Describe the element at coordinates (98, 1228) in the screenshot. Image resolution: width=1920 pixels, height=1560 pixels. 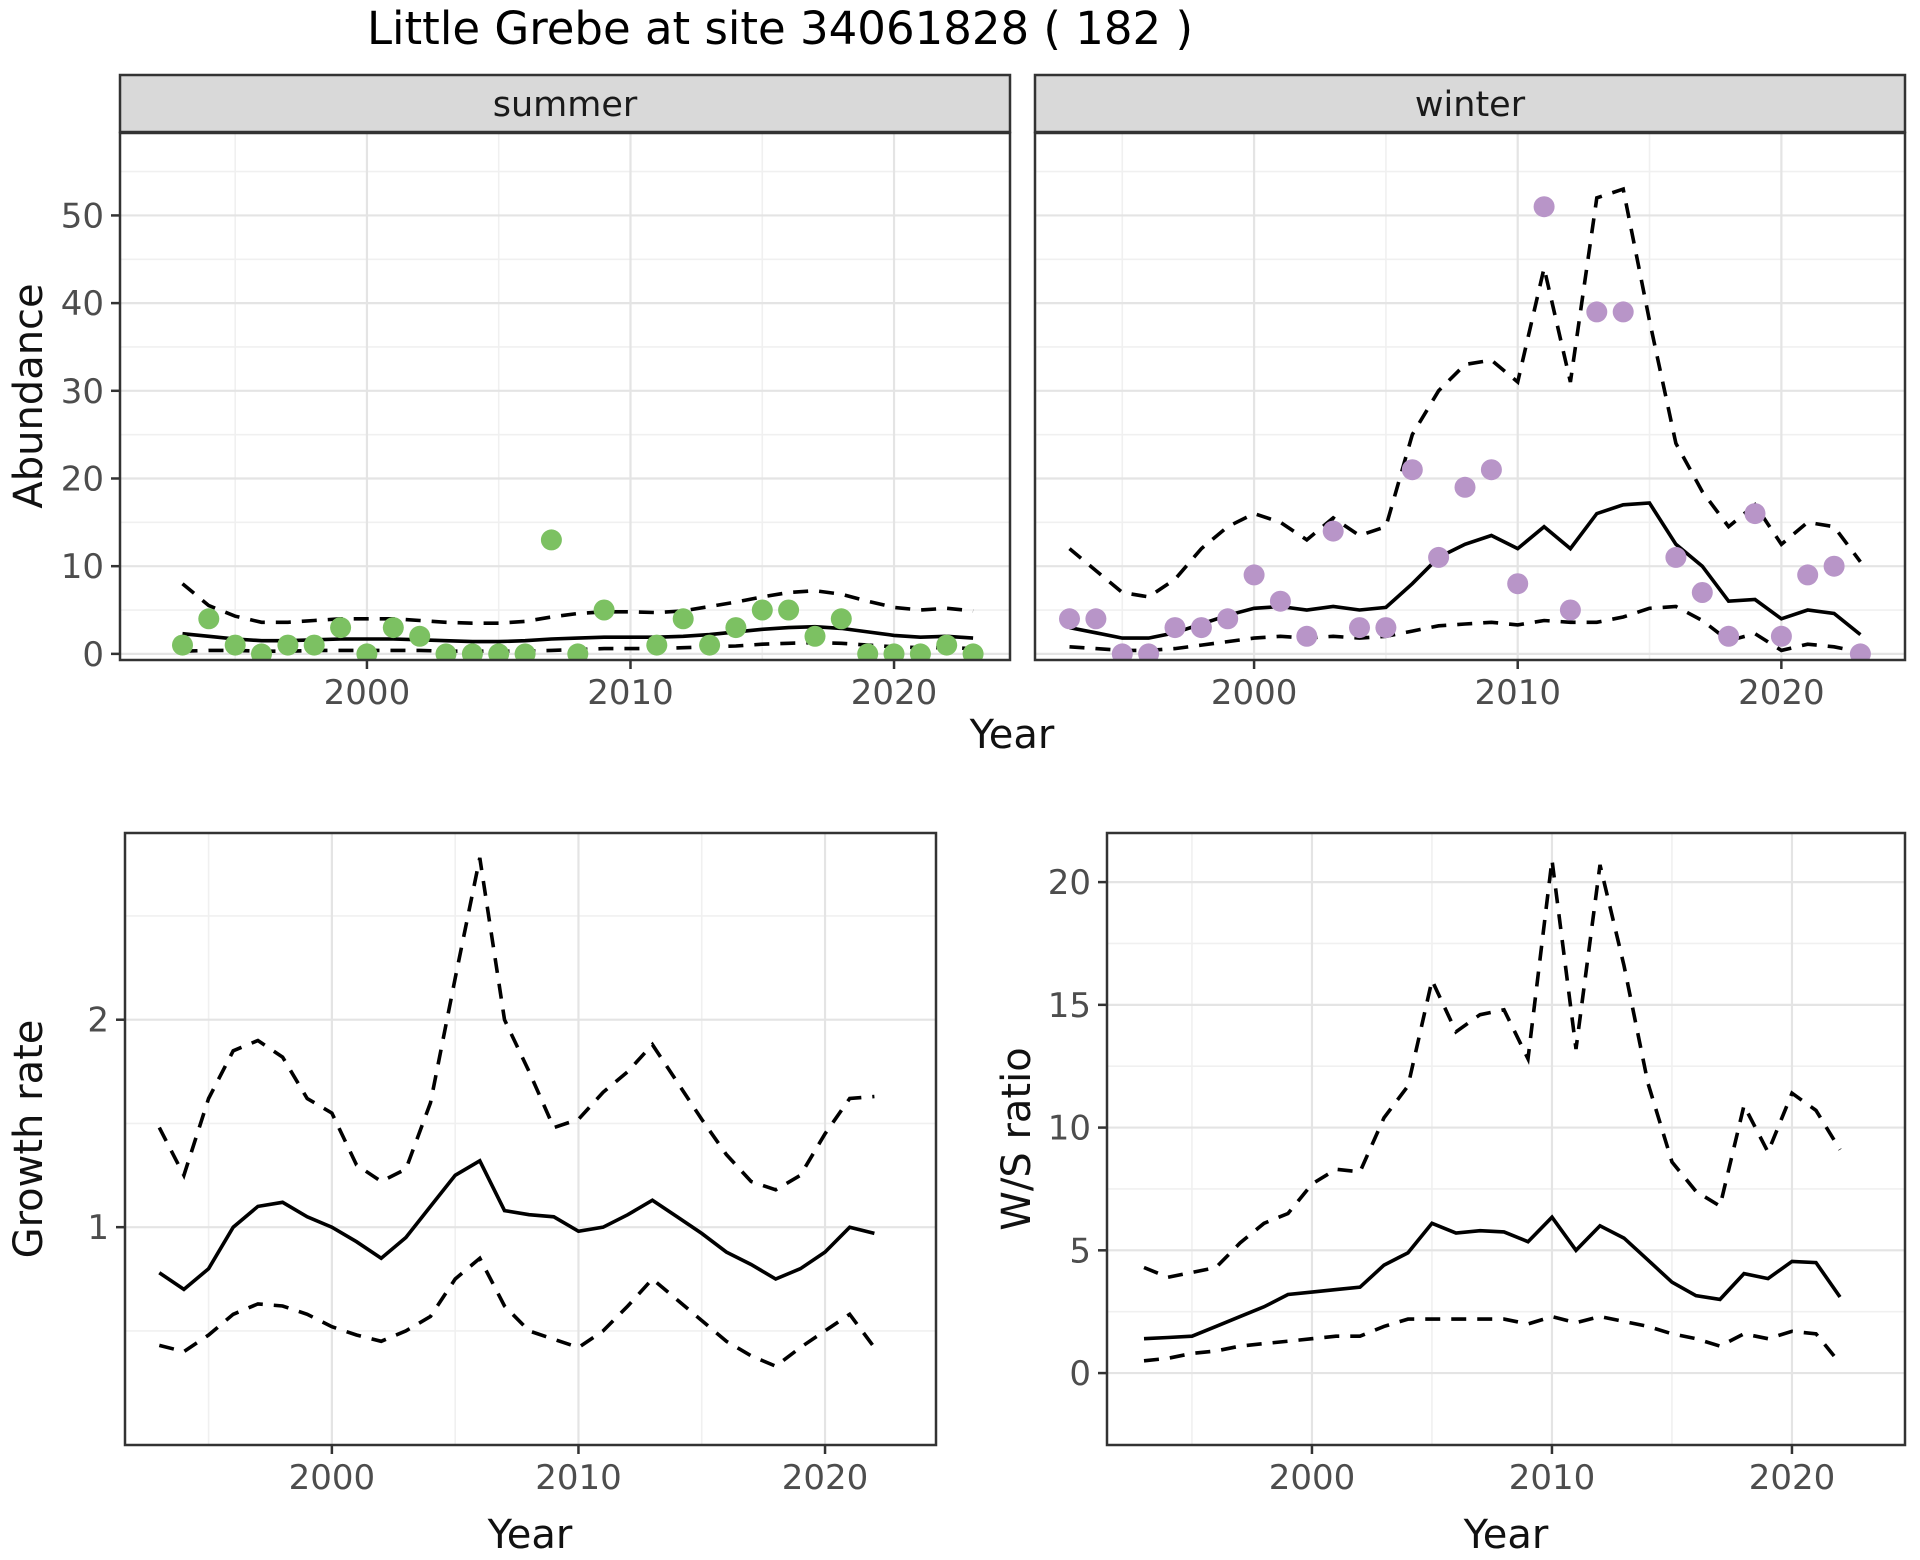
I see `y-tick-label: 1` at that location.